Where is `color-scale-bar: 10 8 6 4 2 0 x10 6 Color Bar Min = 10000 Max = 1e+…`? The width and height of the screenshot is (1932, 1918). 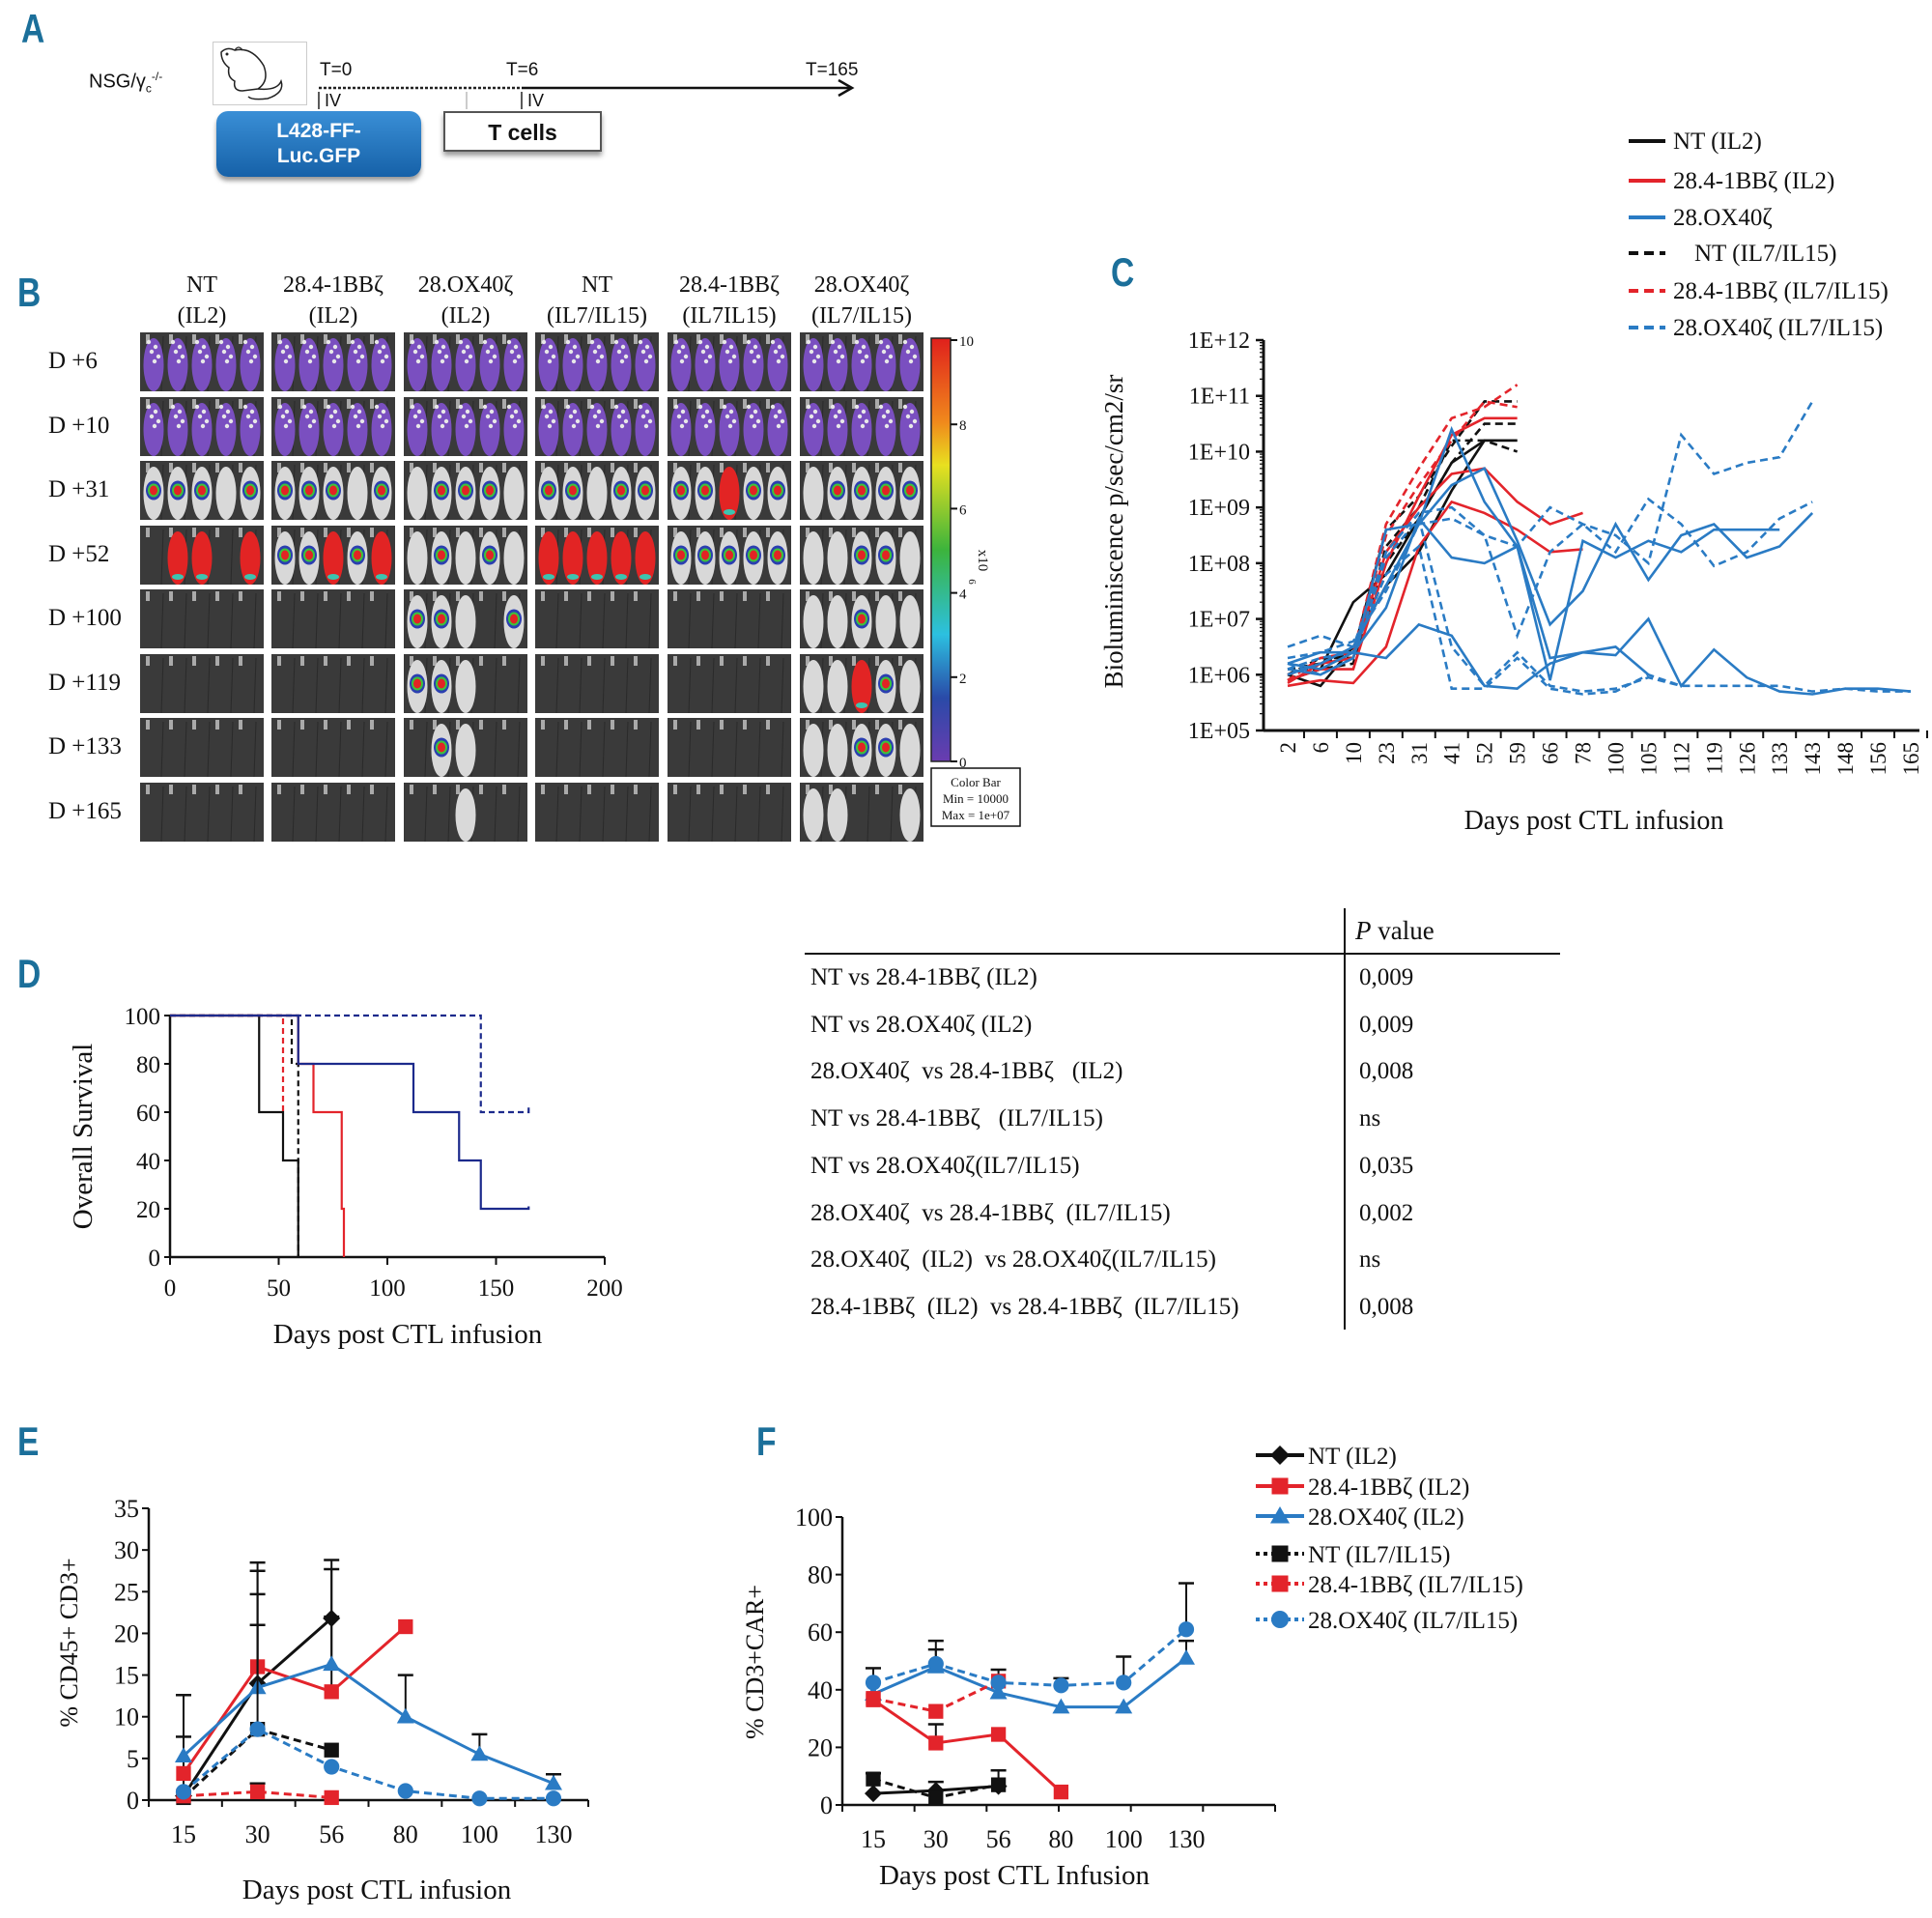
color-scale-bar: 10 8 6 4 2 0 x10 6 Color Bar Min = 10000 Max = 1e+… is located at coordinates (975, 580).